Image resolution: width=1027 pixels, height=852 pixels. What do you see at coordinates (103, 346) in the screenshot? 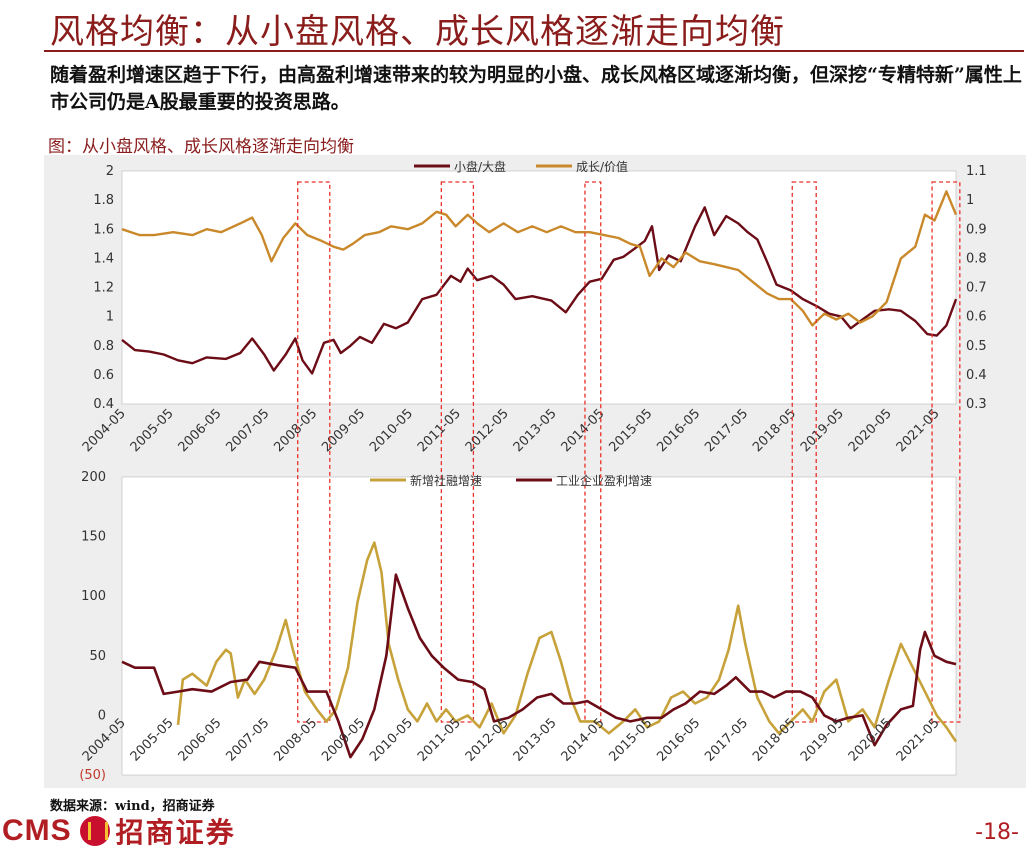
I see `top-y-left-tick-label: 0.8` at bounding box center [103, 346].